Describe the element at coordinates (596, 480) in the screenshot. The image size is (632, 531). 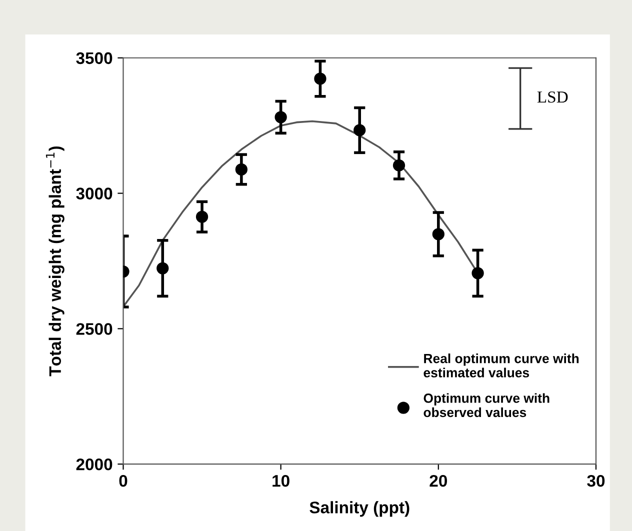
I see `x-tick-label: 30` at that location.